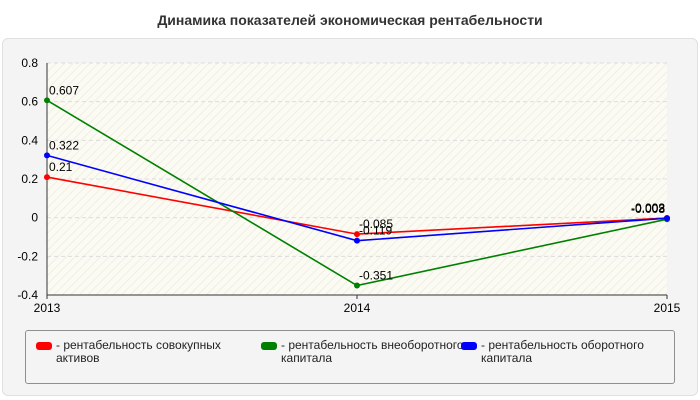 Image resolution: width=700 pixels, height=400 pixels. I want to click on legend-item-noncurrent-capital: - рентабельность внеоборотного капитала, so click(363, 352).